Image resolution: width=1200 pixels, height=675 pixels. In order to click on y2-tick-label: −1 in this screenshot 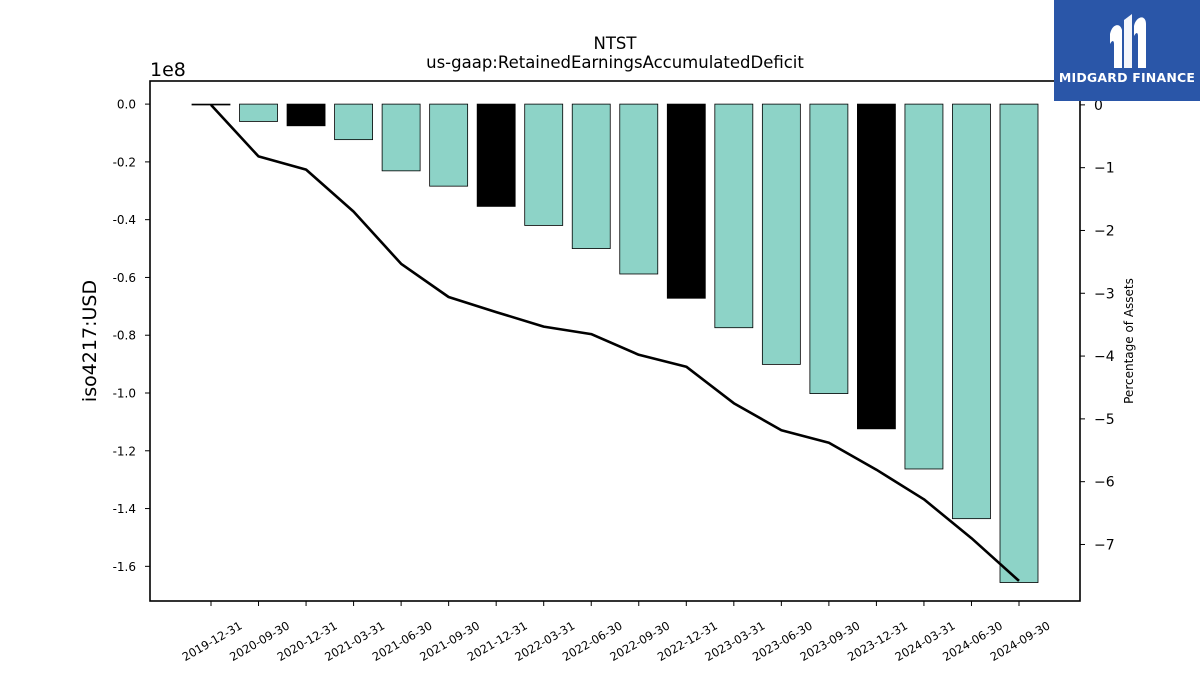, I will do `click(1104, 169)`.